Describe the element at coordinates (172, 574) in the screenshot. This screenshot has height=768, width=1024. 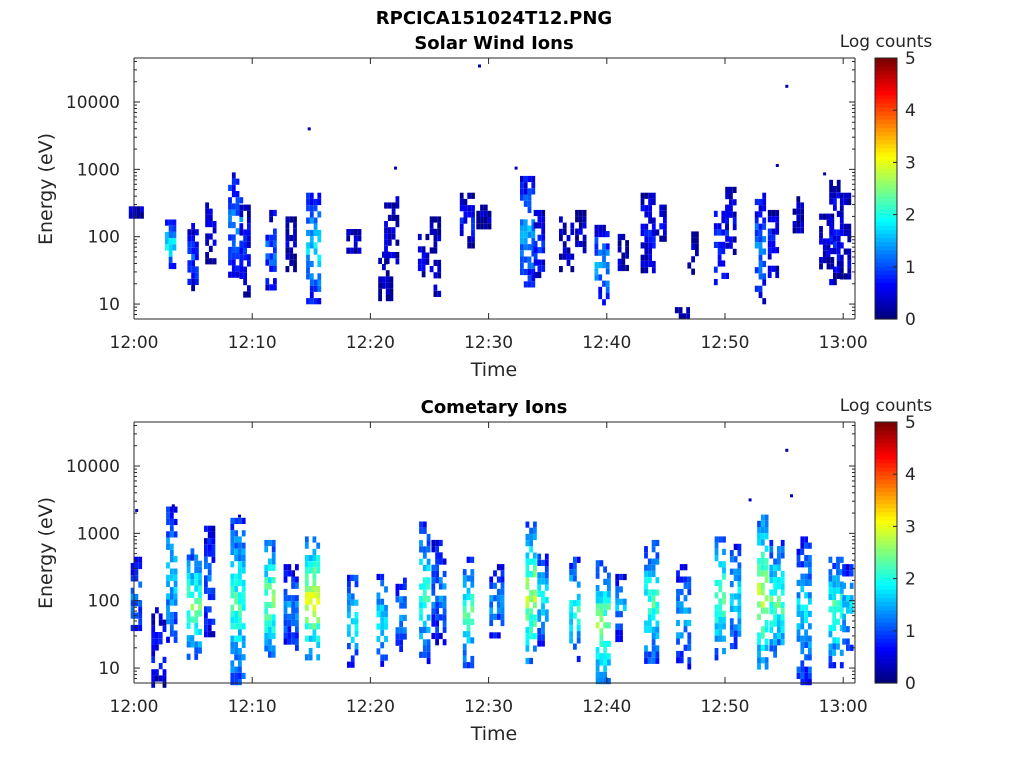
I see `burst` at that location.